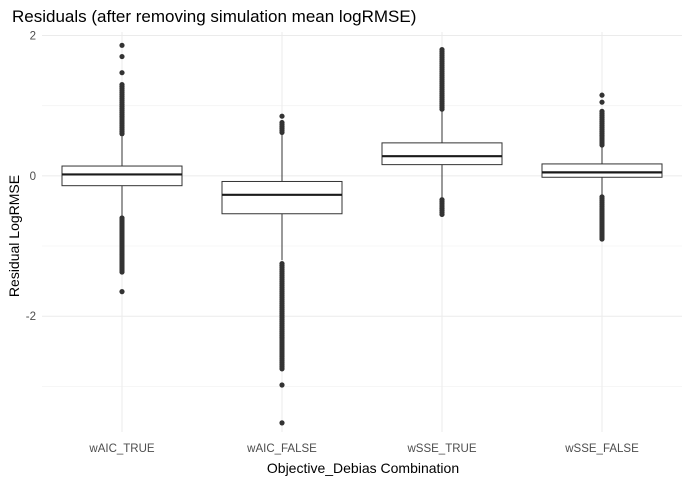  Describe the element at coordinates (441, 449) in the screenshot. I see `x-tick-label: wSSE_TRUE` at that location.